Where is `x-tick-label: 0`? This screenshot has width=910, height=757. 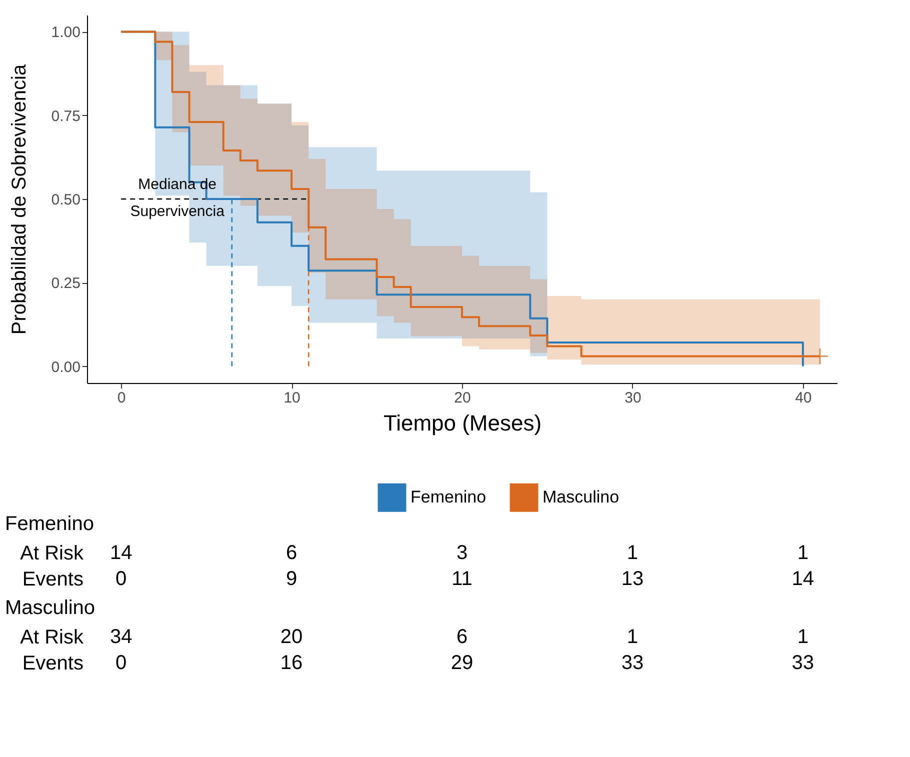
x-tick-label: 0 is located at coordinates (121, 398).